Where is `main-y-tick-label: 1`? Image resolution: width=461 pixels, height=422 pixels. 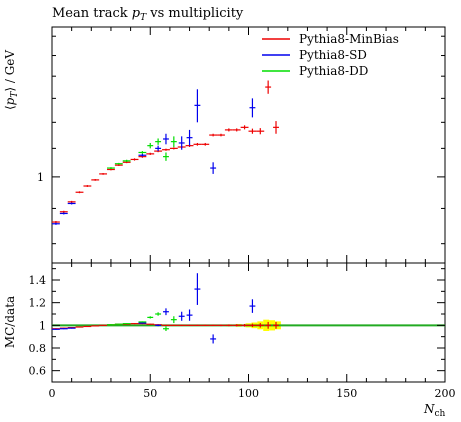
main-y-tick-label: 1 is located at coordinates (40, 177).